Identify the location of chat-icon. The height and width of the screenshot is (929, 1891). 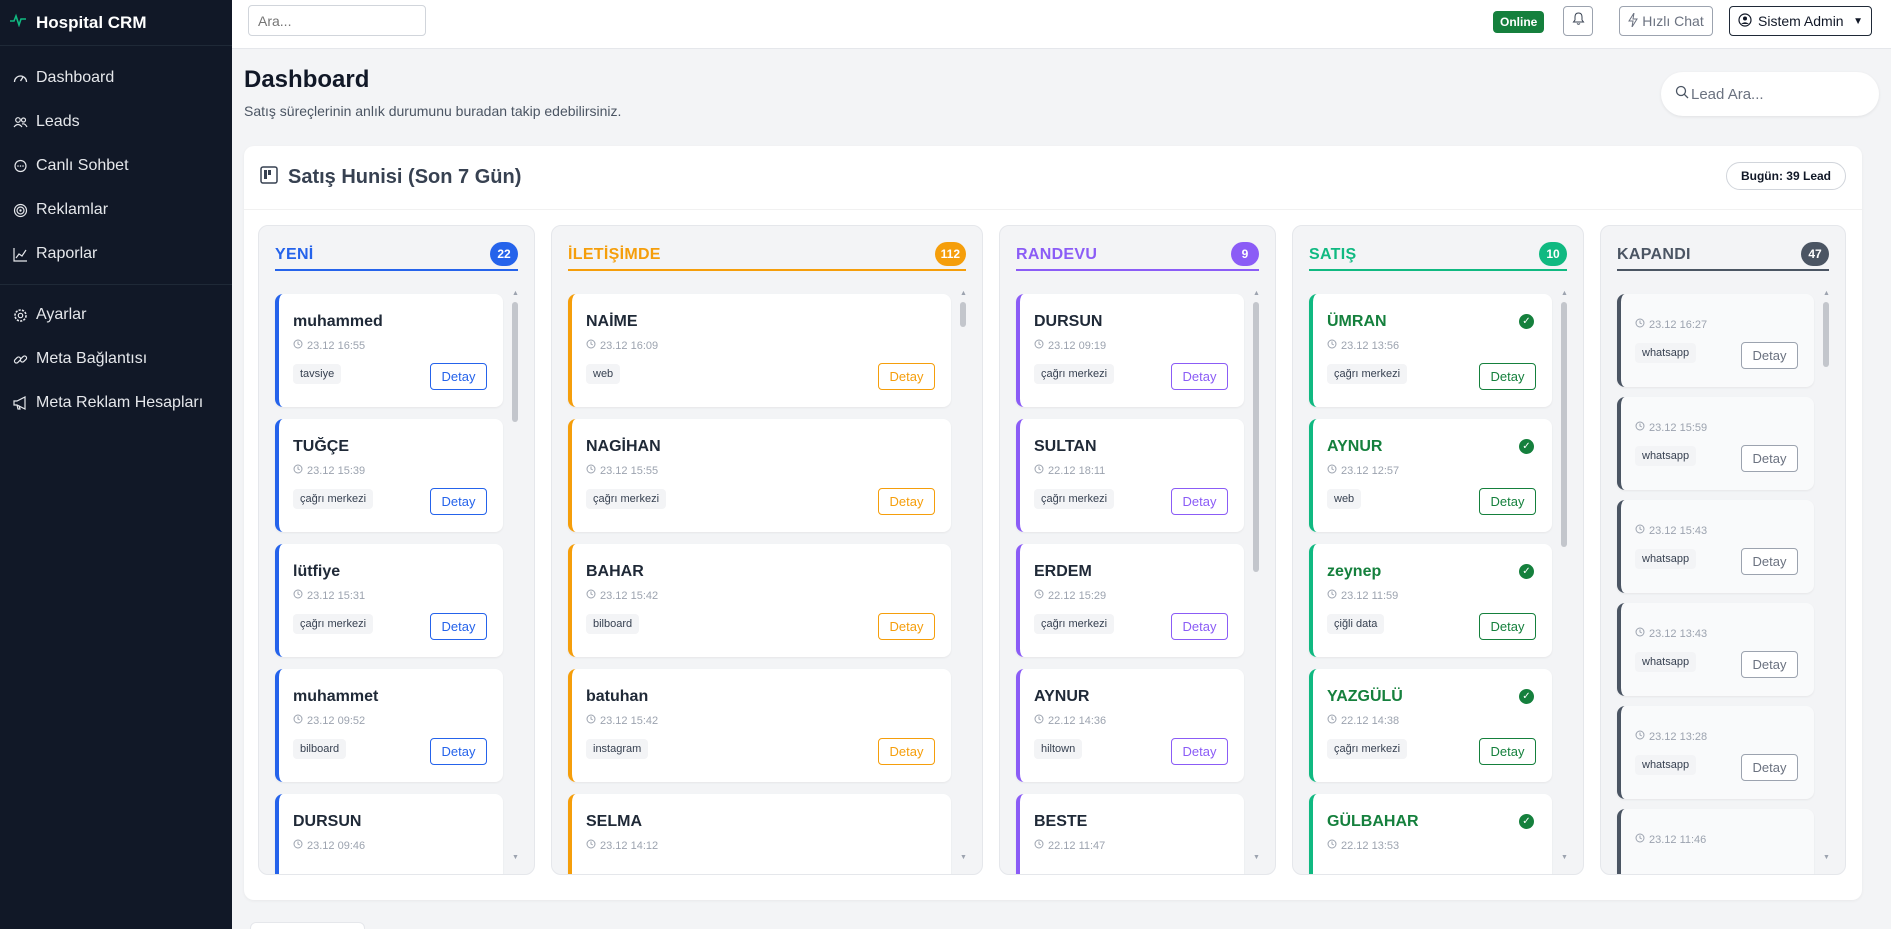
(20, 166).